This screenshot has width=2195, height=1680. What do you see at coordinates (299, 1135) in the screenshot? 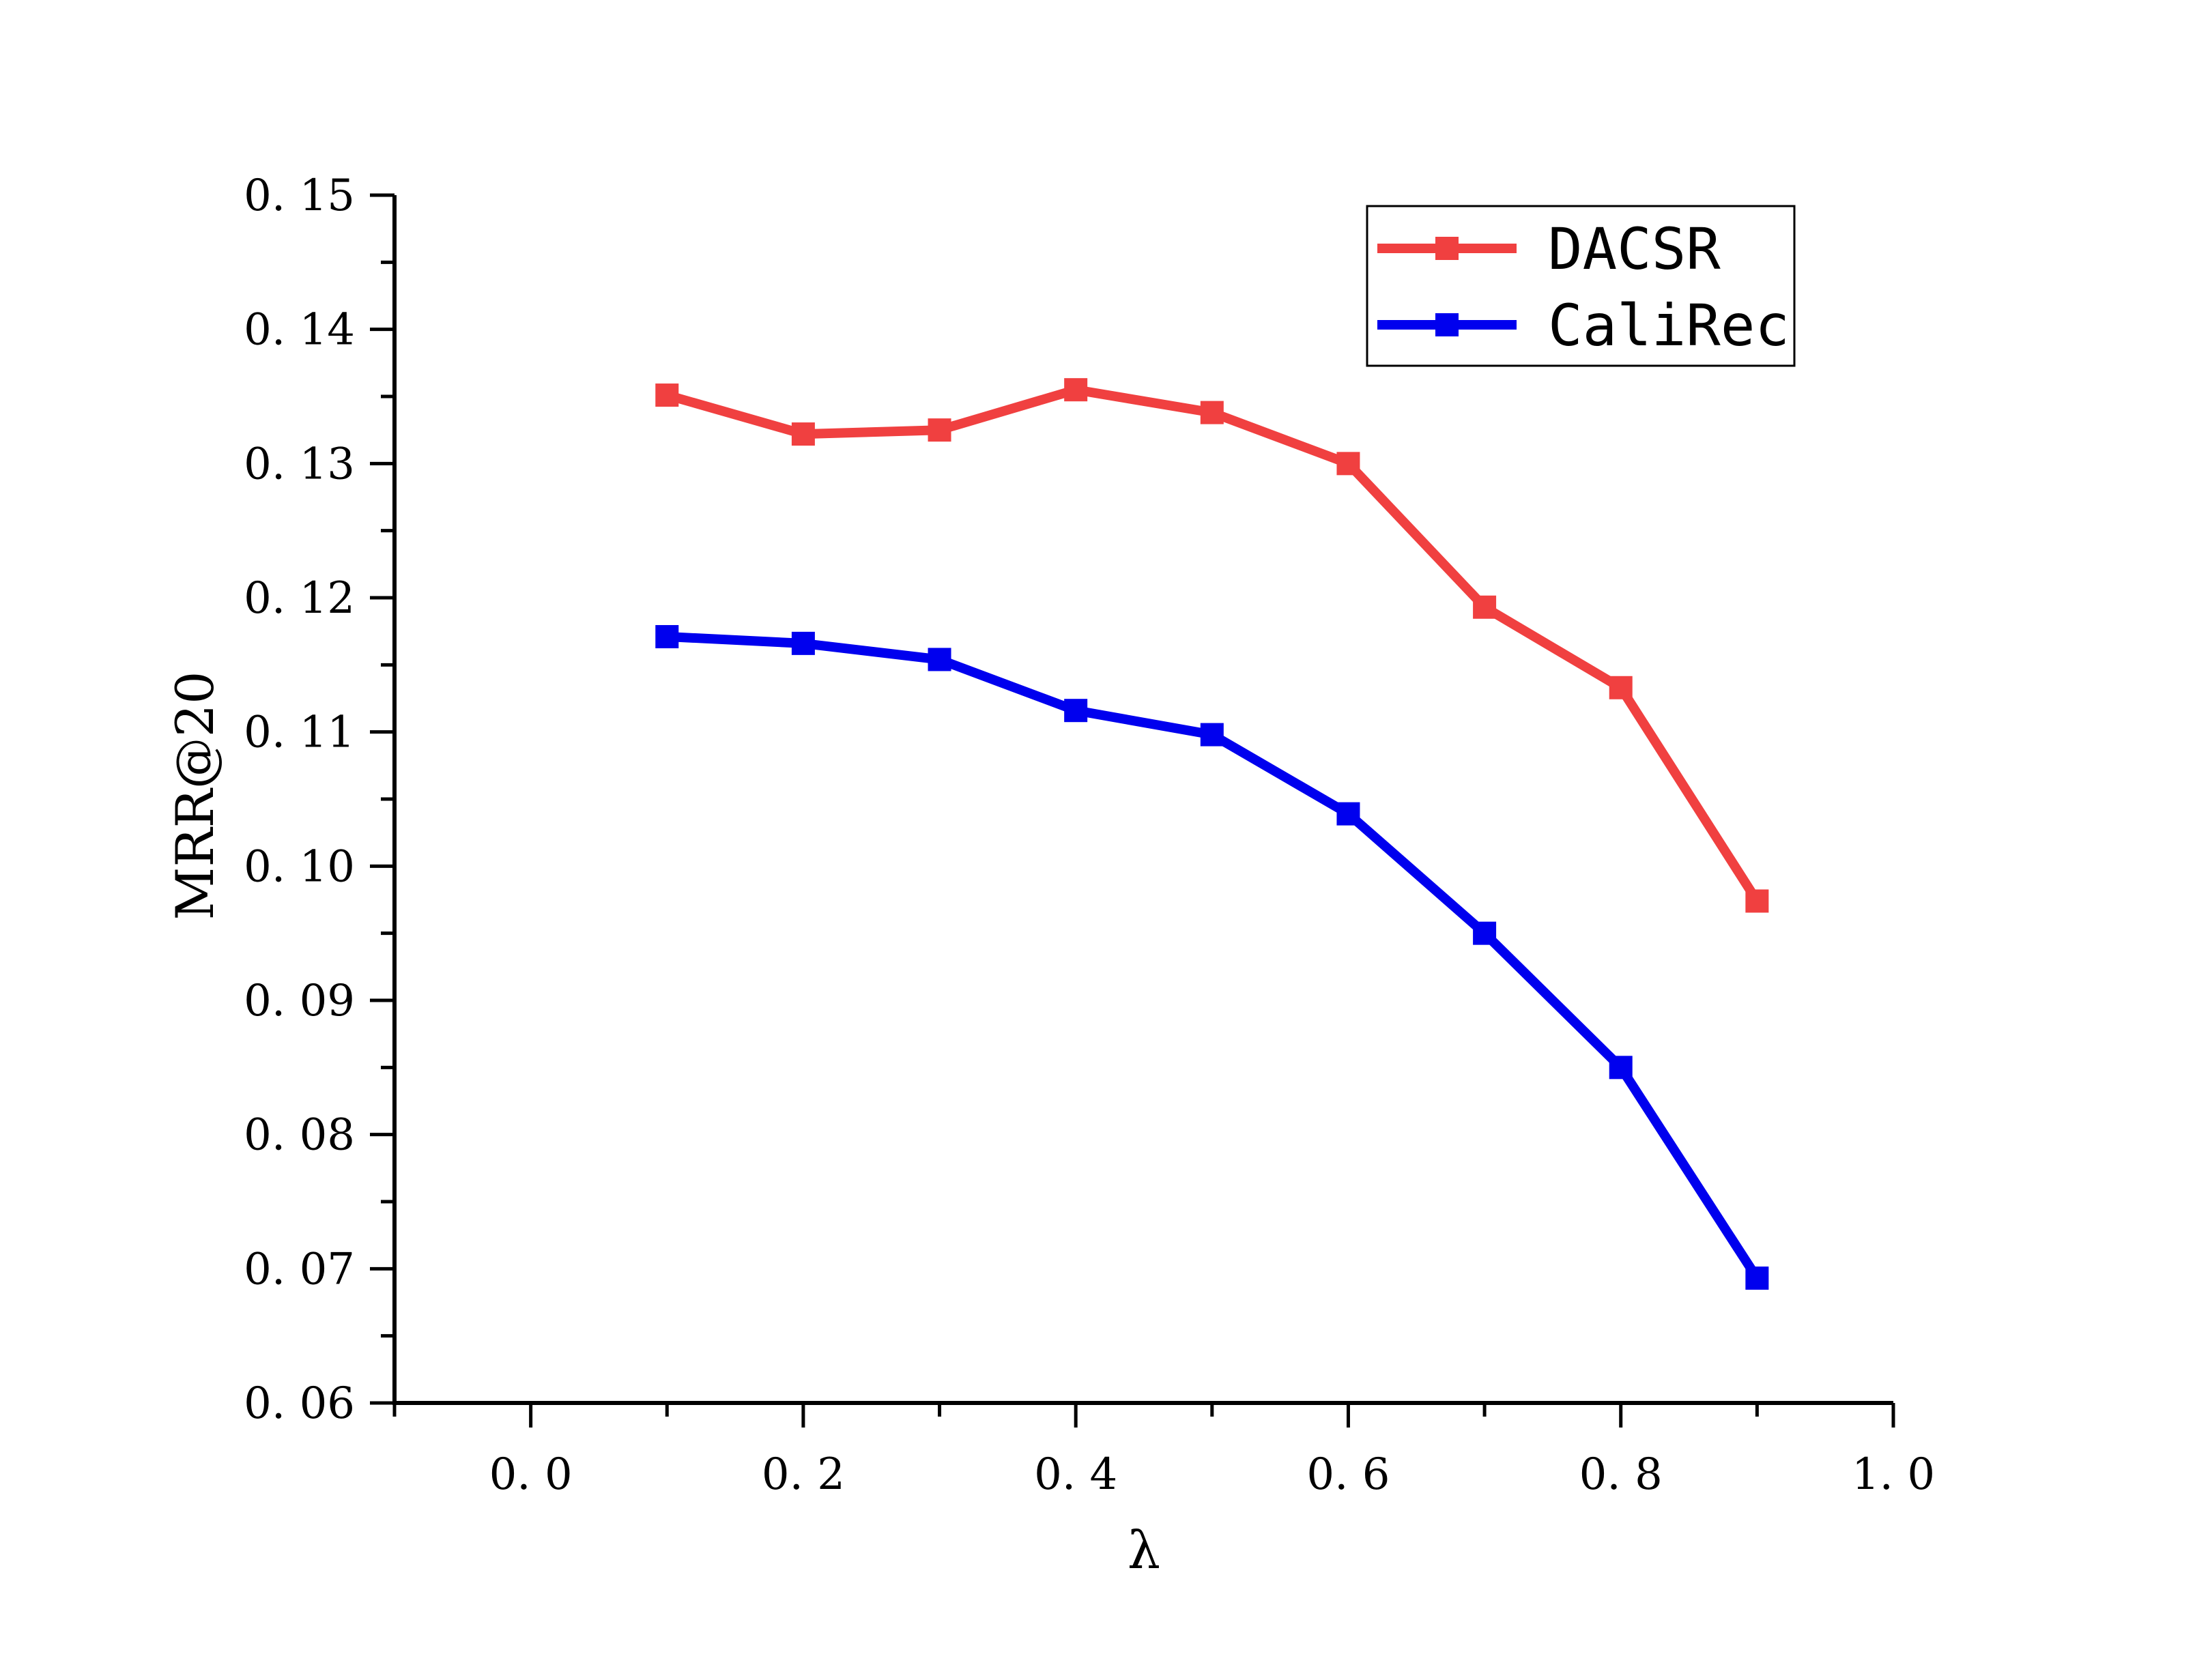
I see `y-tick-label: 0. 08` at bounding box center [299, 1135].